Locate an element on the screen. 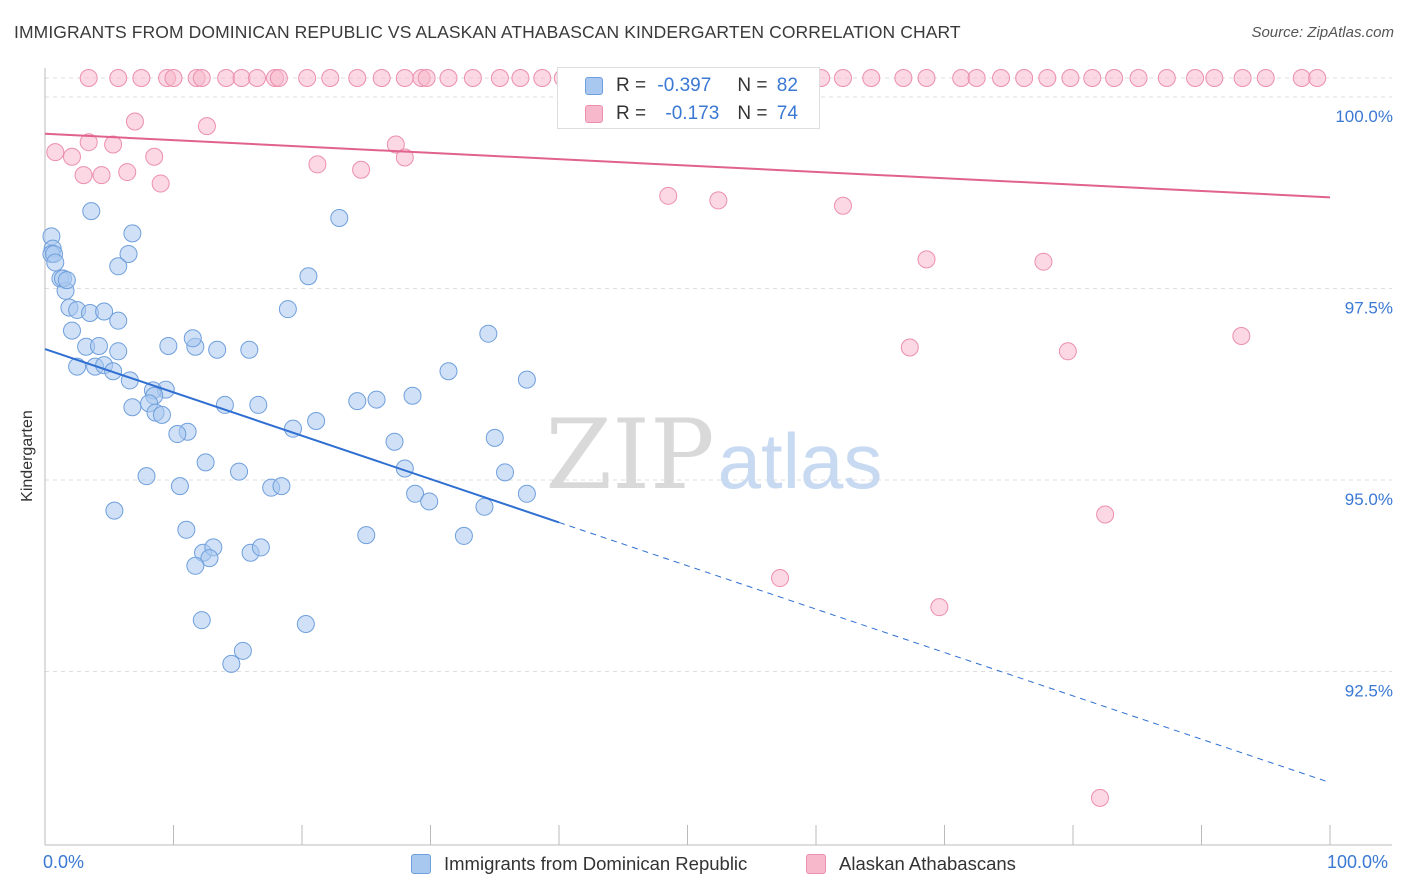 The height and width of the screenshot is (892, 1406). correlation-legend: R = -0.397 N = 82 R = -0.173 N = 74 is located at coordinates (688, 98).